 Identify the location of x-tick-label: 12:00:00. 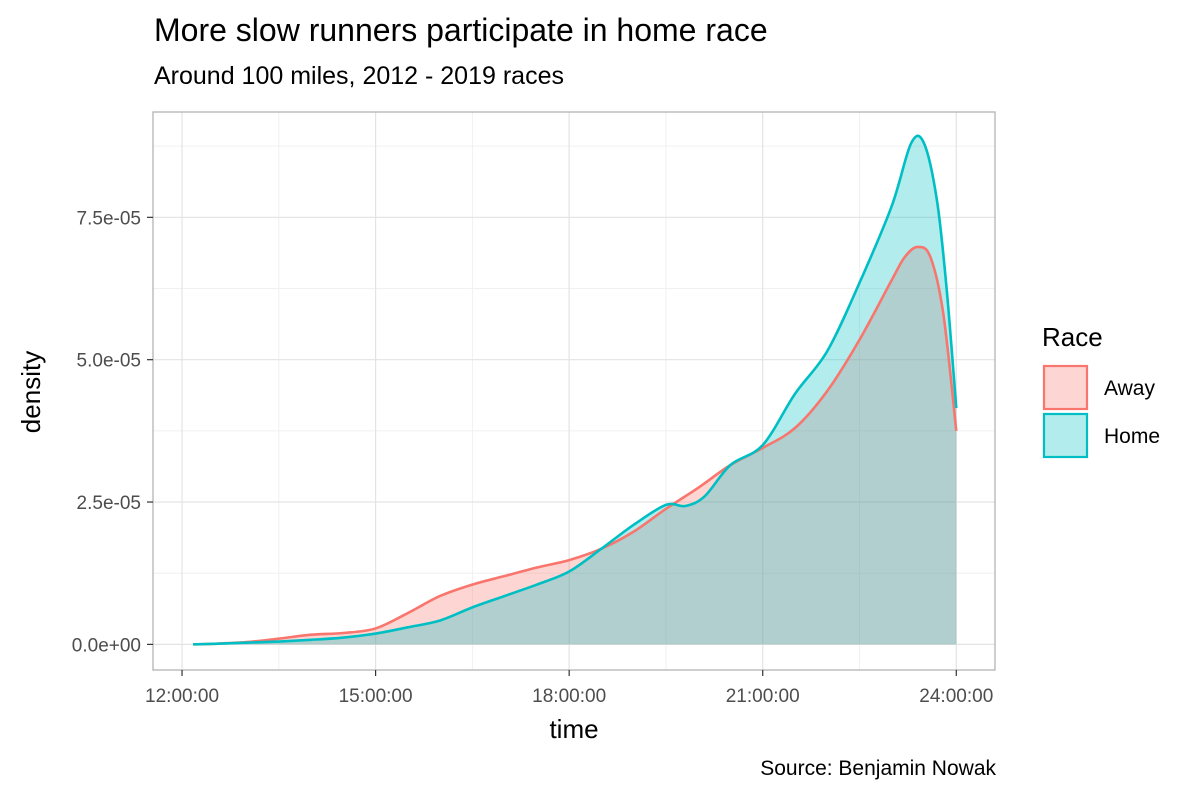
(182, 696).